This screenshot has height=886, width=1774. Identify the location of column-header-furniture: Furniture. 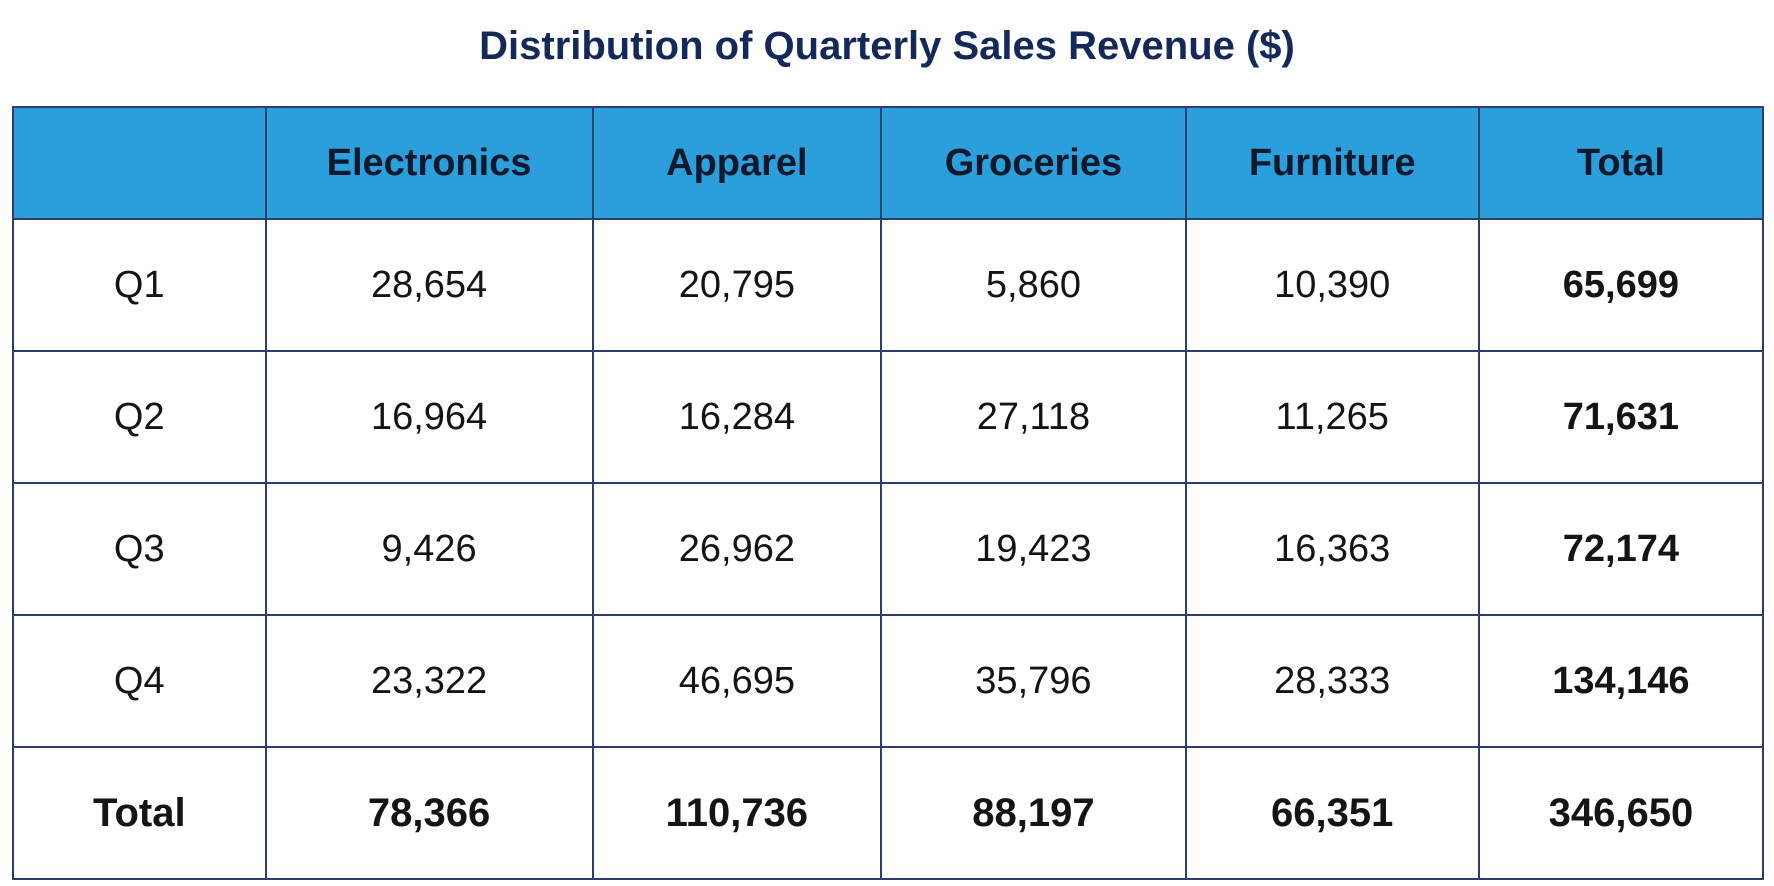
(1332, 163).